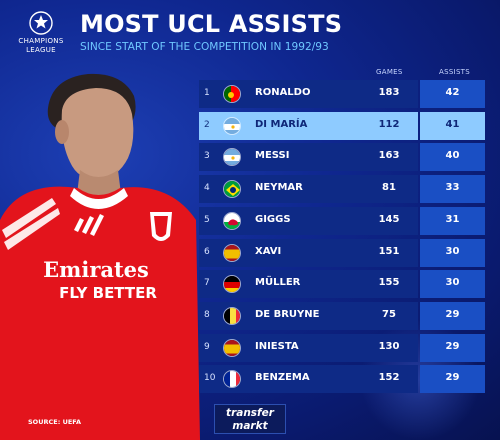 The image size is (500, 440). I want to click on games-value: 75, so click(389, 314).